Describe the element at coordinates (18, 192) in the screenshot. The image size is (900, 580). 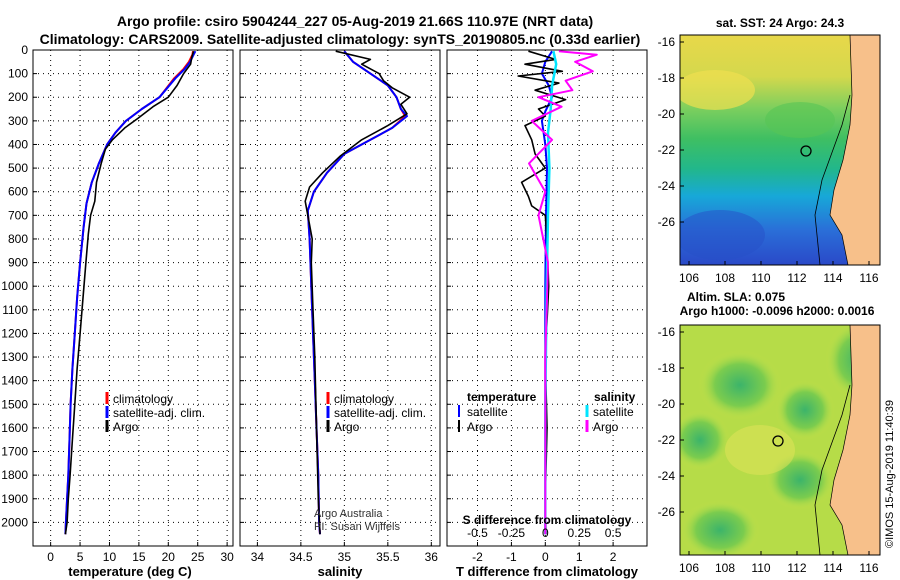
I see `depth-tick-label: 600` at that location.